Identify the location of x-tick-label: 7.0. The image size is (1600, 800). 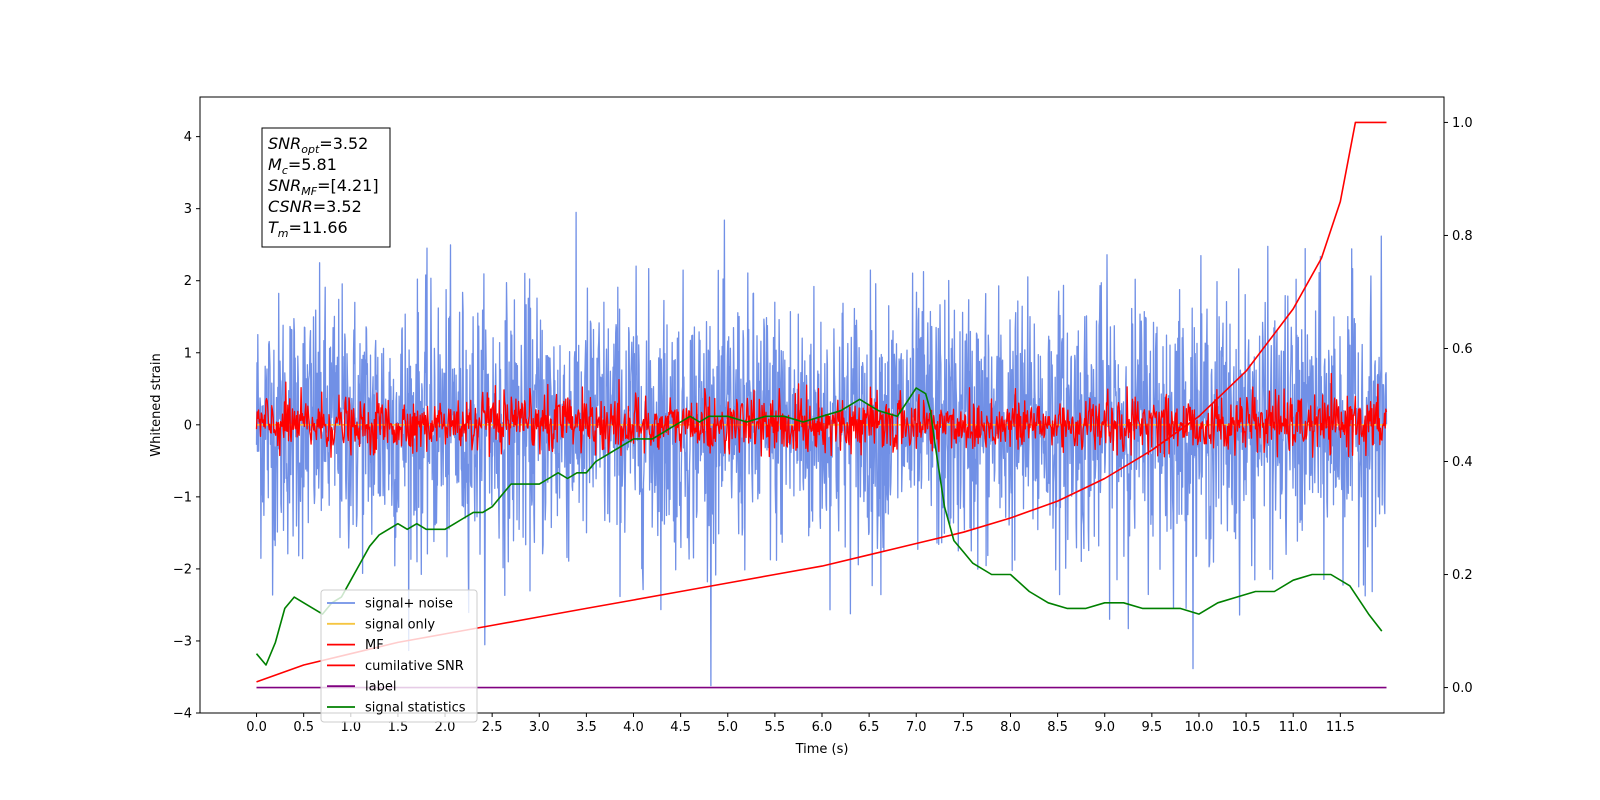
(916, 727).